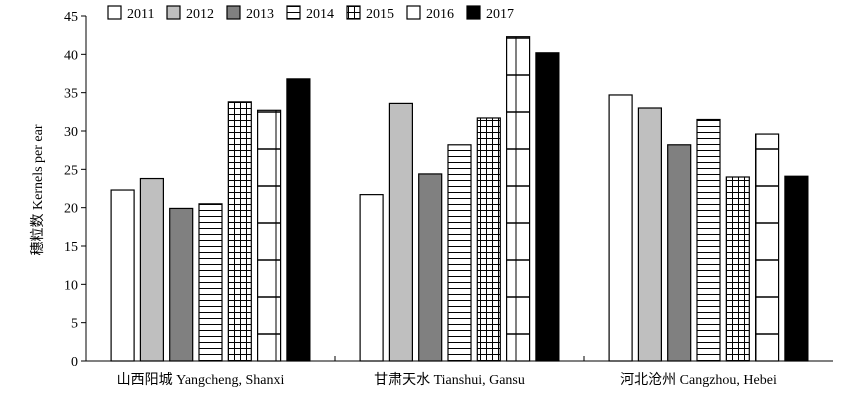 The width and height of the screenshot is (850, 402). I want to click on legend-label-2011: 2011, so click(140, 14).